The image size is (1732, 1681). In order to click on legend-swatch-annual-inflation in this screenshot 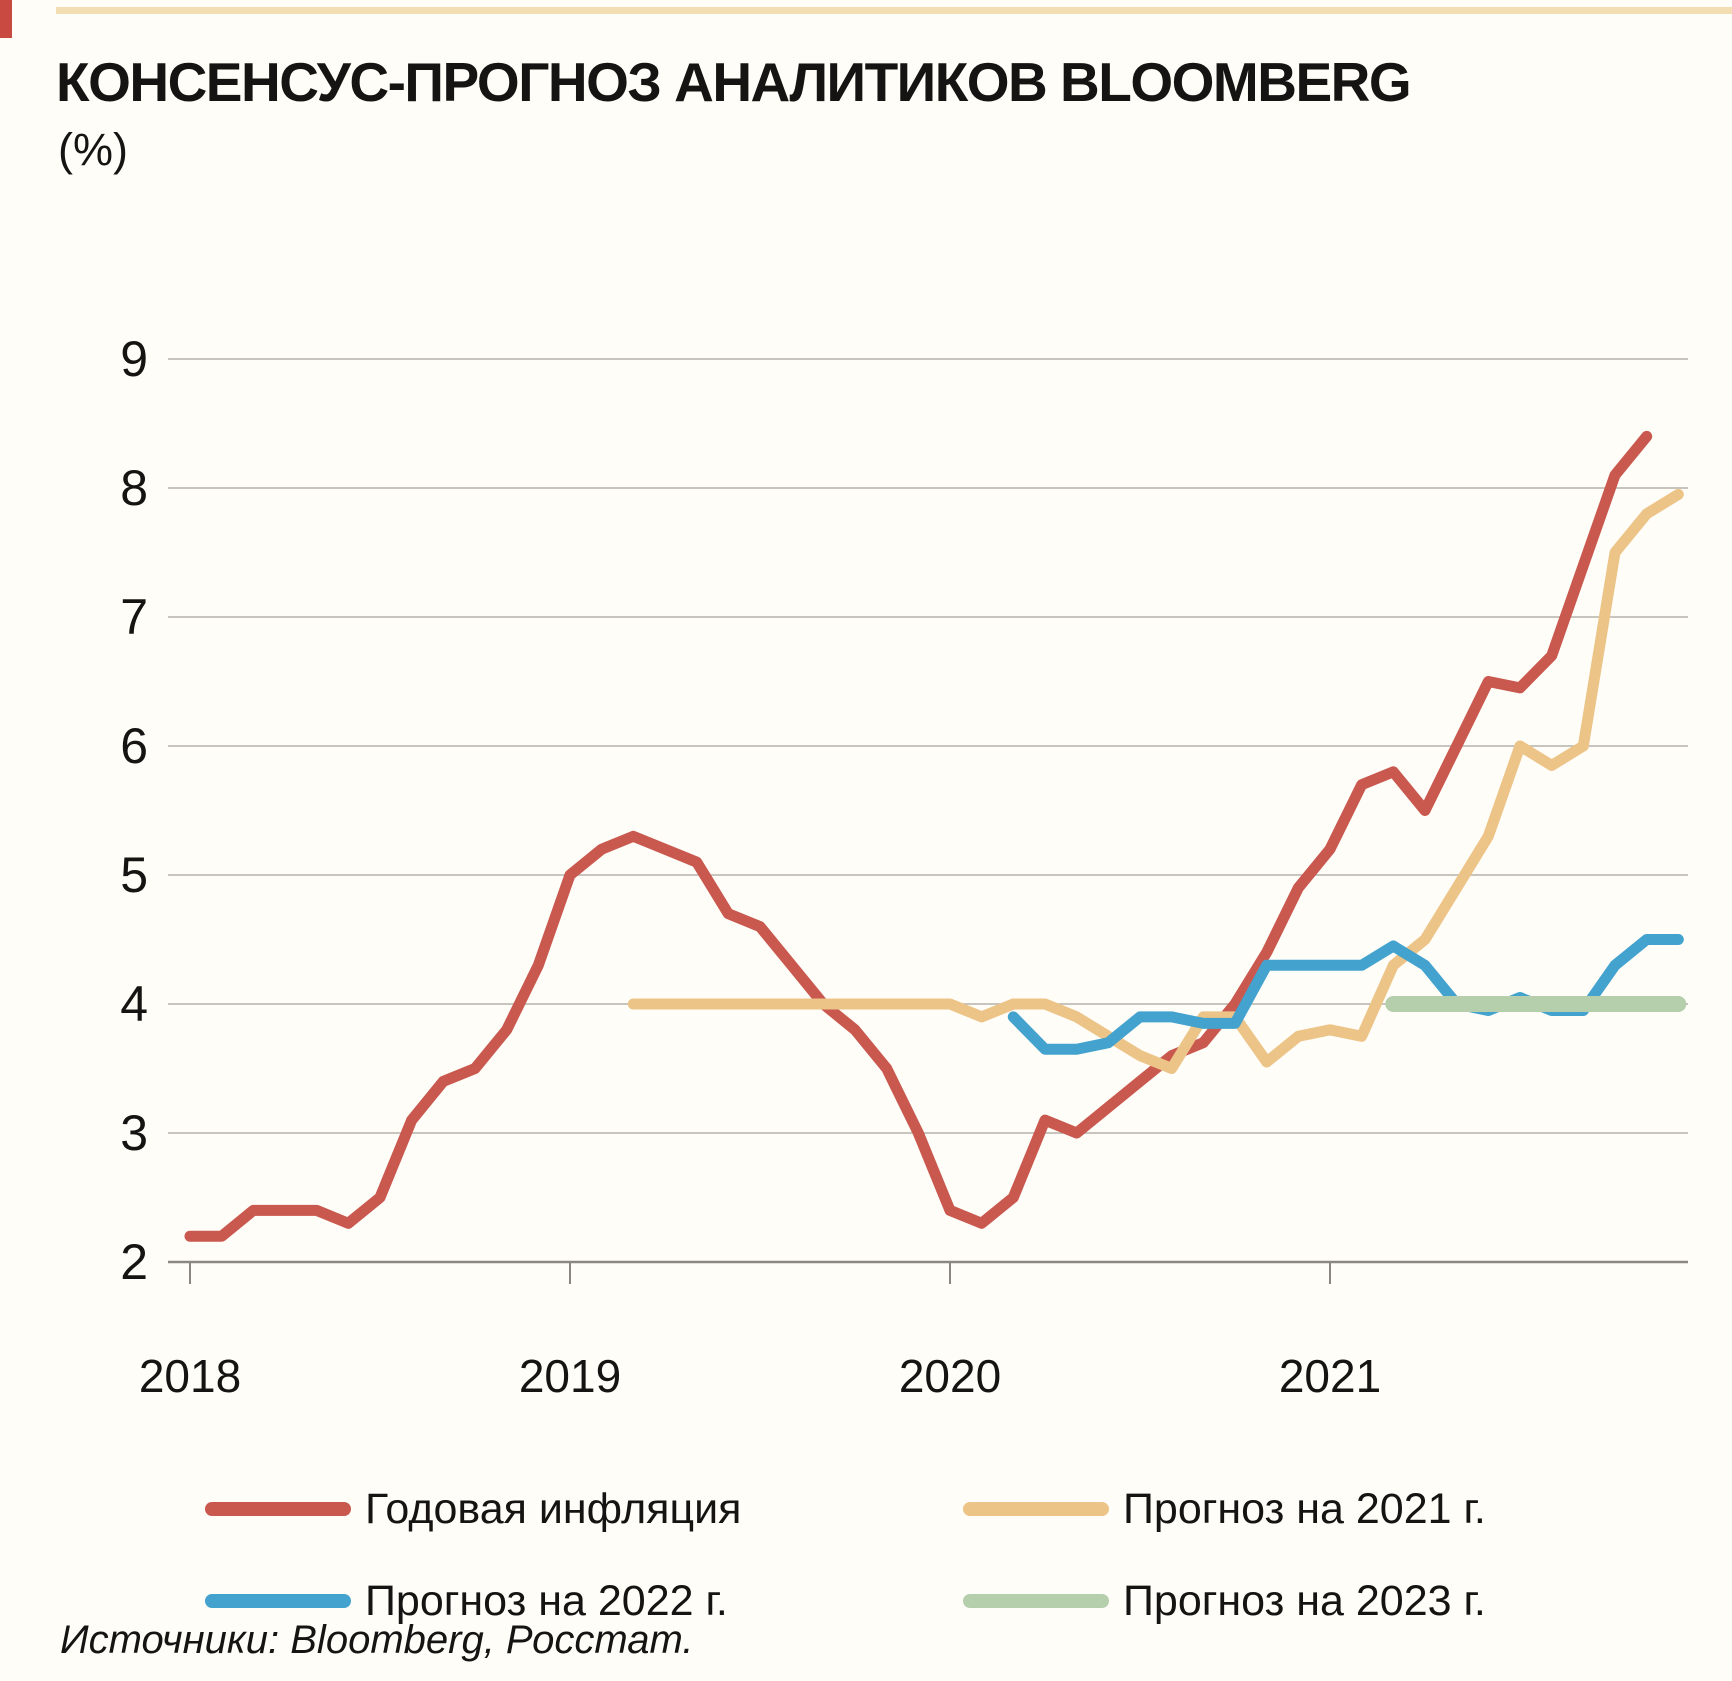, I will do `click(278, 1509)`.